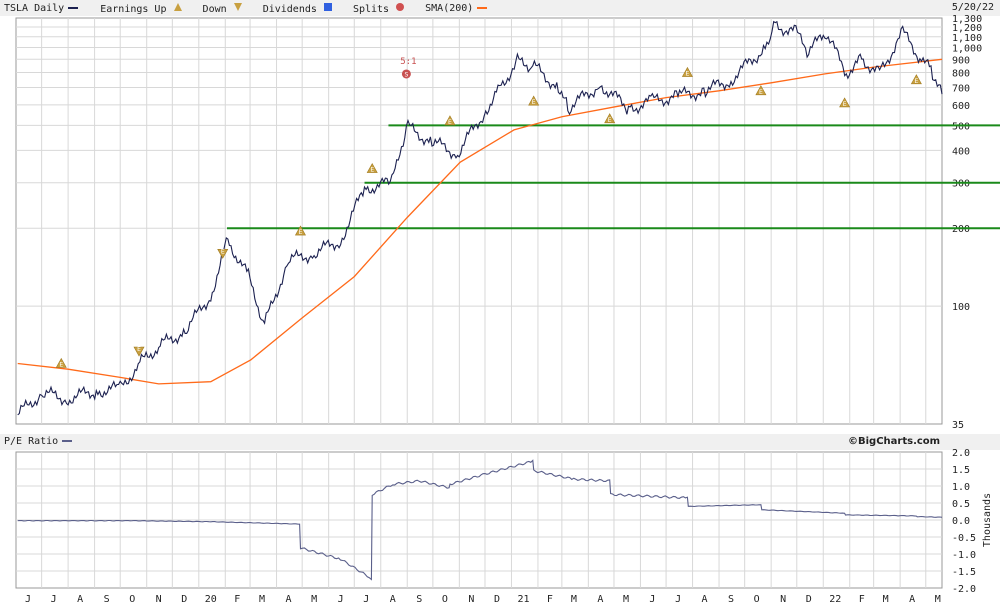  What do you see at coordinates (327, 7) in the screenshot?
I see `dividend-icon` at bounding box center [327, 7].